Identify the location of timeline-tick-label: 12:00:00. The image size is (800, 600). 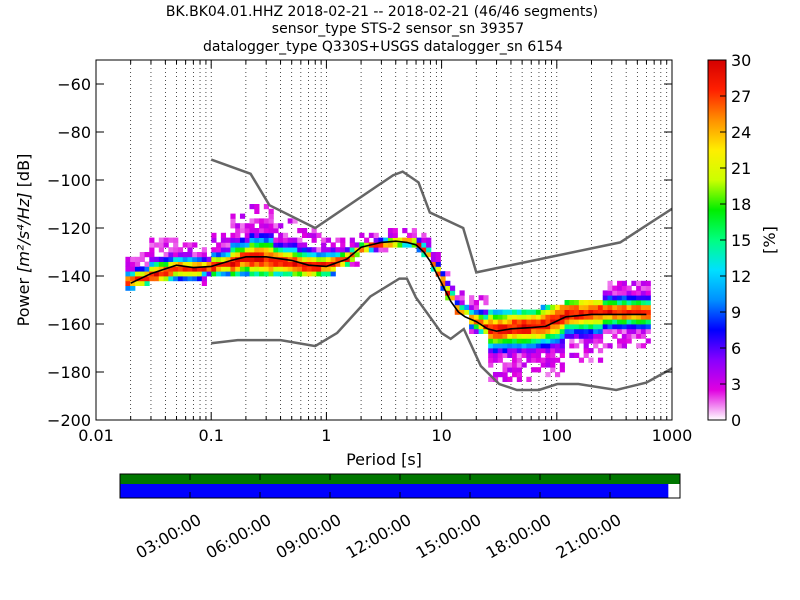
(379, 536).